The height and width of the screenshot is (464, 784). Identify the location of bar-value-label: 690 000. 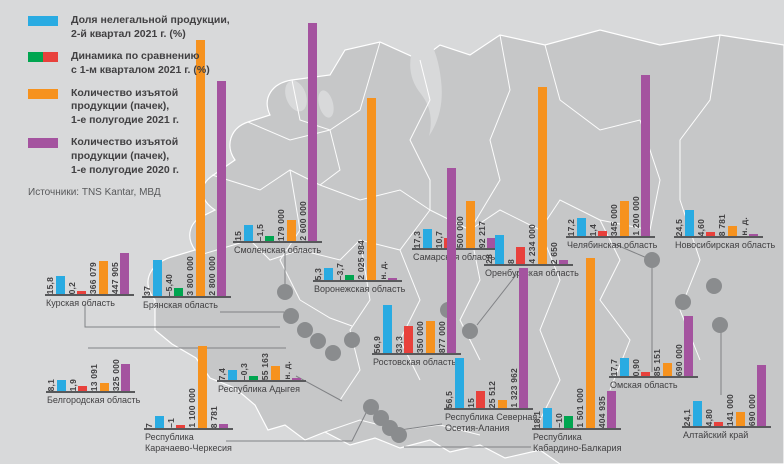
(751, 409).